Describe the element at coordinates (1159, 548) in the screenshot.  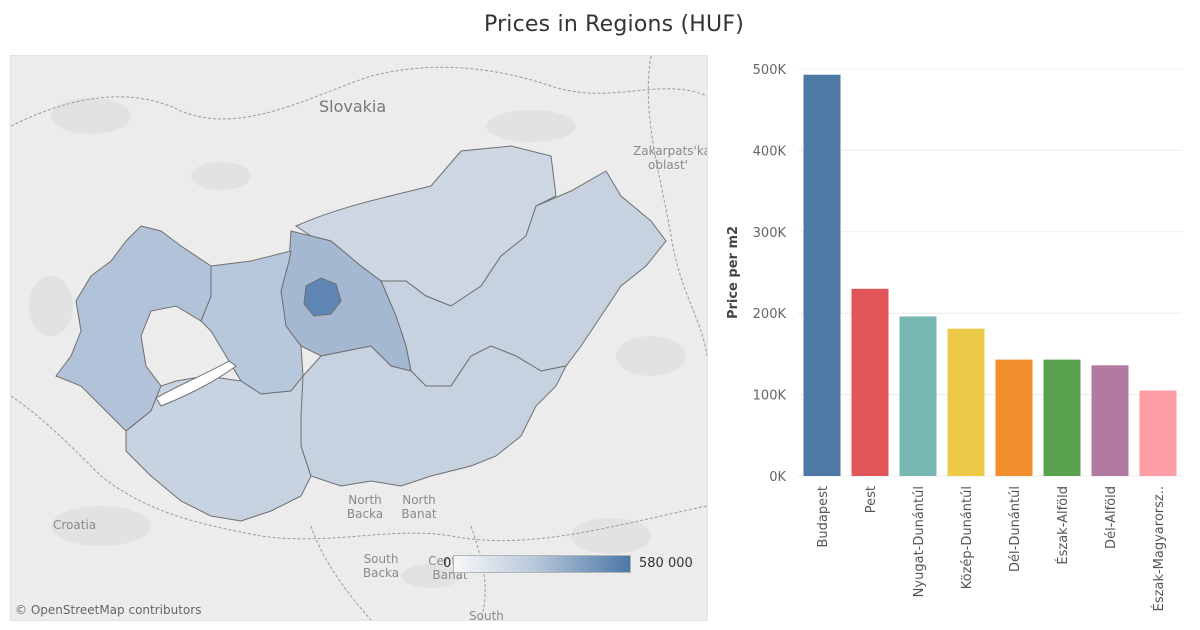
I see `x-tick-label: Észak-Magyarorsz..` at that location.